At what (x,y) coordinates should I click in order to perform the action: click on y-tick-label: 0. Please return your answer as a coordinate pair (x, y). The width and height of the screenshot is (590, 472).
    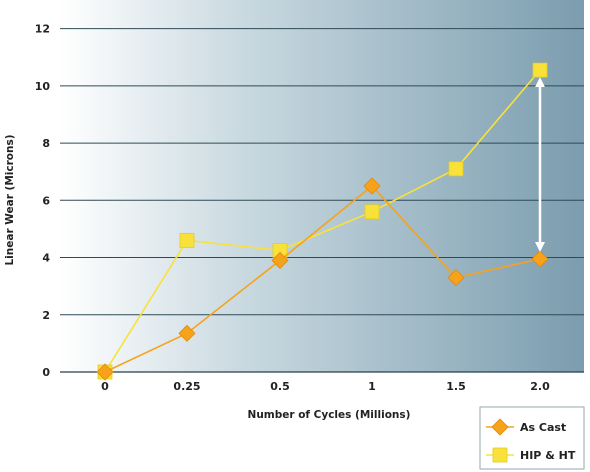
    Looking at the image, I should click on (46, 372).